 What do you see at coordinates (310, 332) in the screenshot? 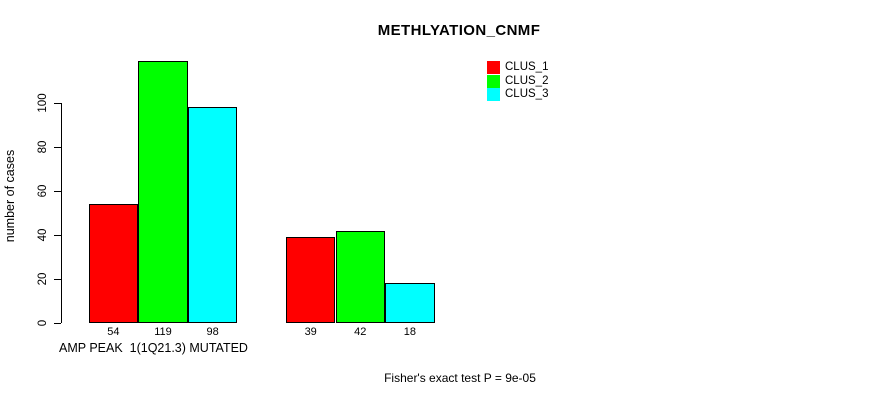
I see `bar-value-label-group2-clus_1: 39` at bounding box center [310, 332].